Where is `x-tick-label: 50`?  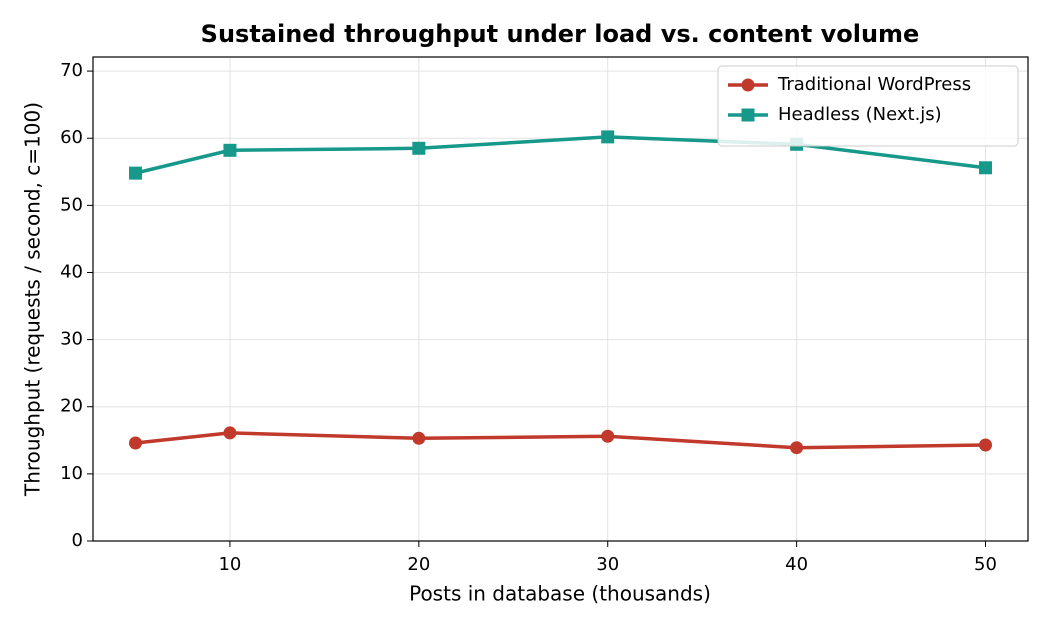 x-tick-label: 50 is located at coordinates (985, 564).